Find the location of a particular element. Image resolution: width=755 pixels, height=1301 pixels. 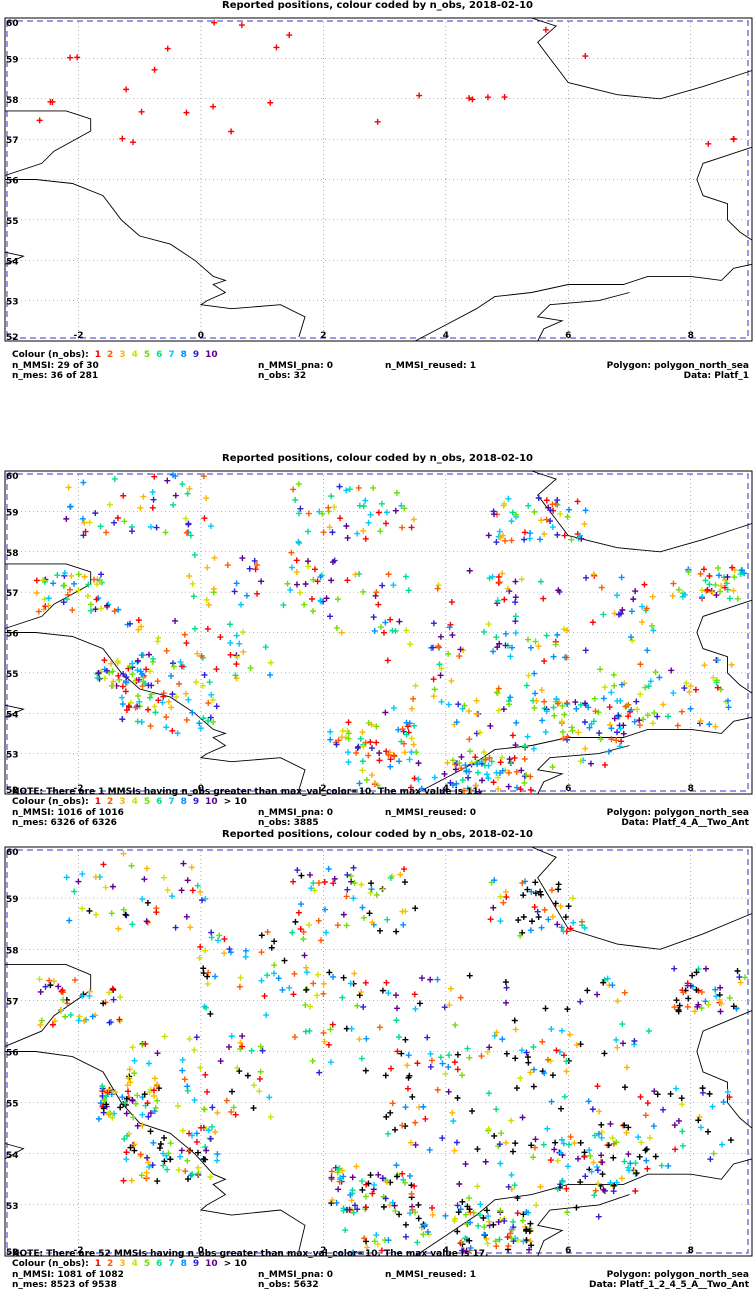

x-tick-label: 6 is located at coordinates (568, 336).